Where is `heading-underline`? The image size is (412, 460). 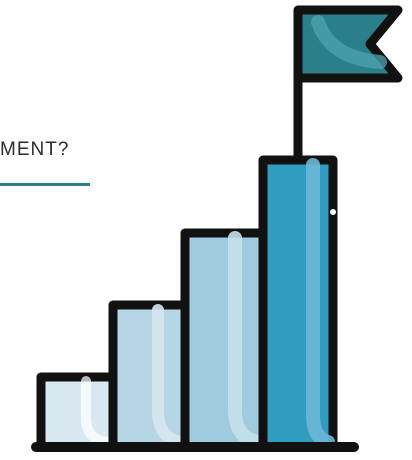
heading-underline is located at coordinates (45, 184).